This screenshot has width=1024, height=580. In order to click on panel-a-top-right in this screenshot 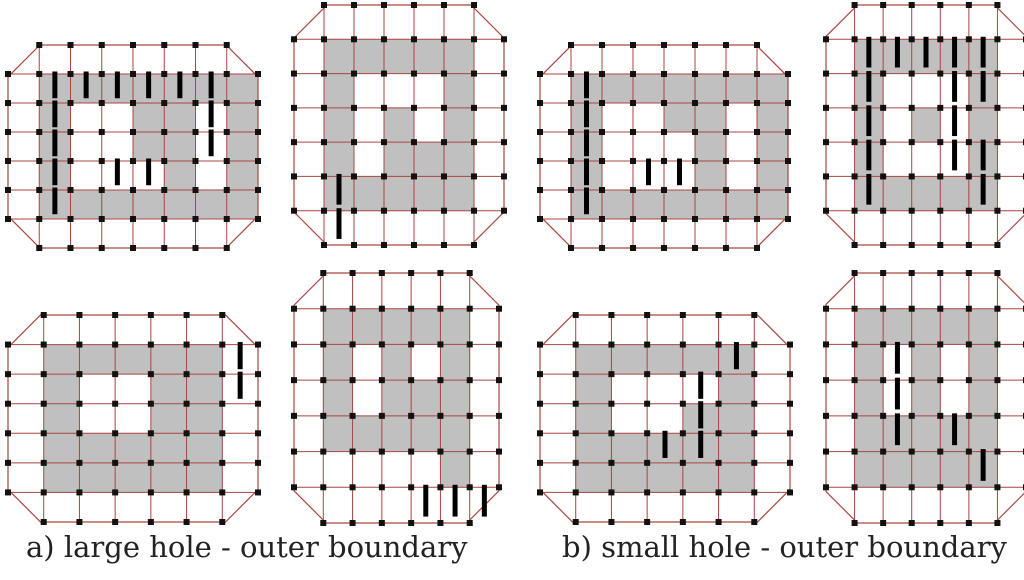, I will do `click(399, 125)`.